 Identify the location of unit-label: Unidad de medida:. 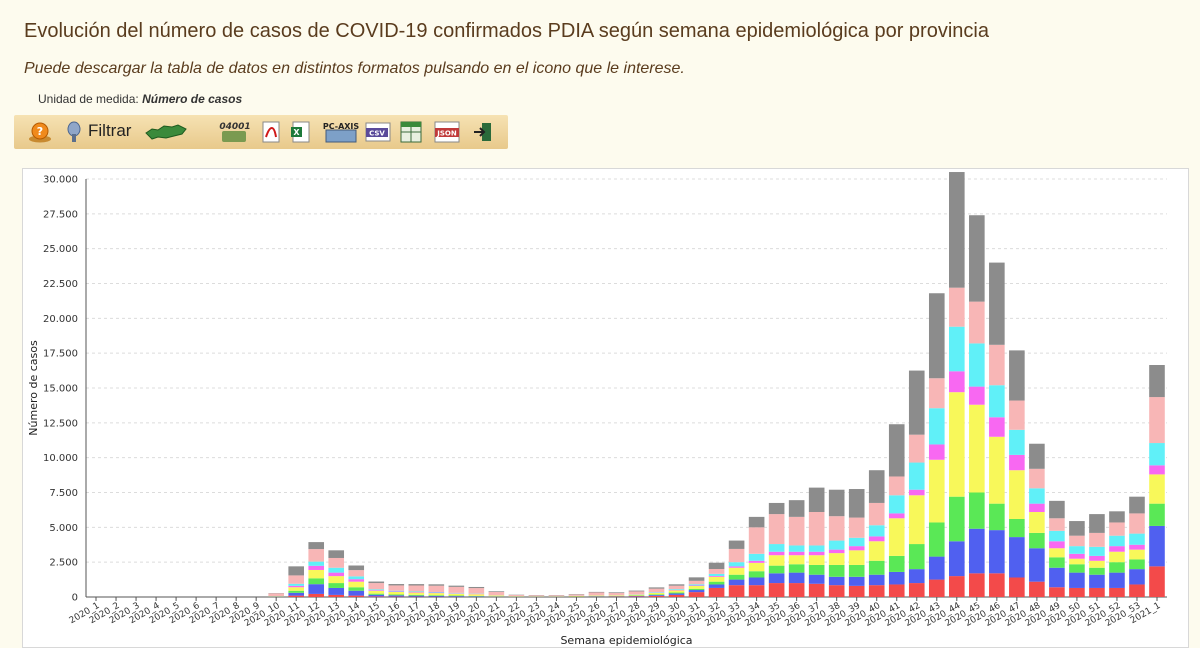
(88, 99).